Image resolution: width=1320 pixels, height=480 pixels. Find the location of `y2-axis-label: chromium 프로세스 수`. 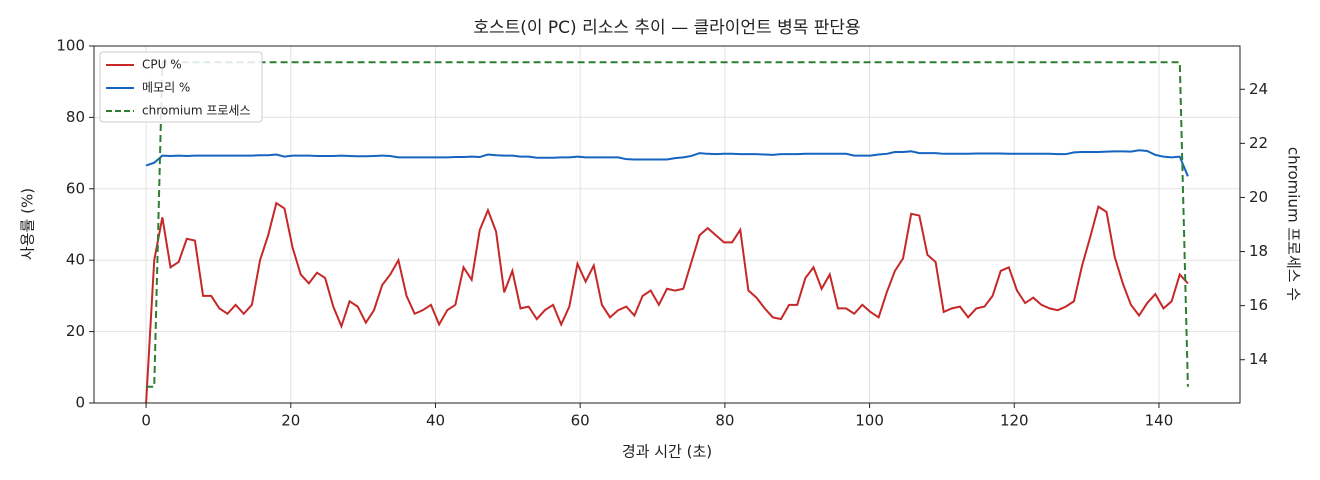

y2-axis-label: chromium 프로세스 수 is located at coordinates (1294, 224).